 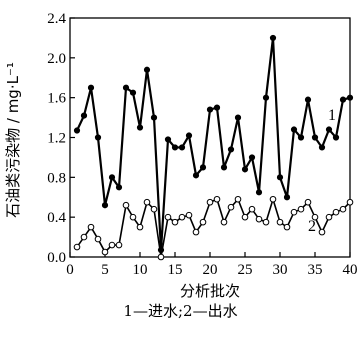 What do you see at coordinates (105, 270) in the screenshot?
I see `x-tick-label: 5` at bounding box center [105, 270].